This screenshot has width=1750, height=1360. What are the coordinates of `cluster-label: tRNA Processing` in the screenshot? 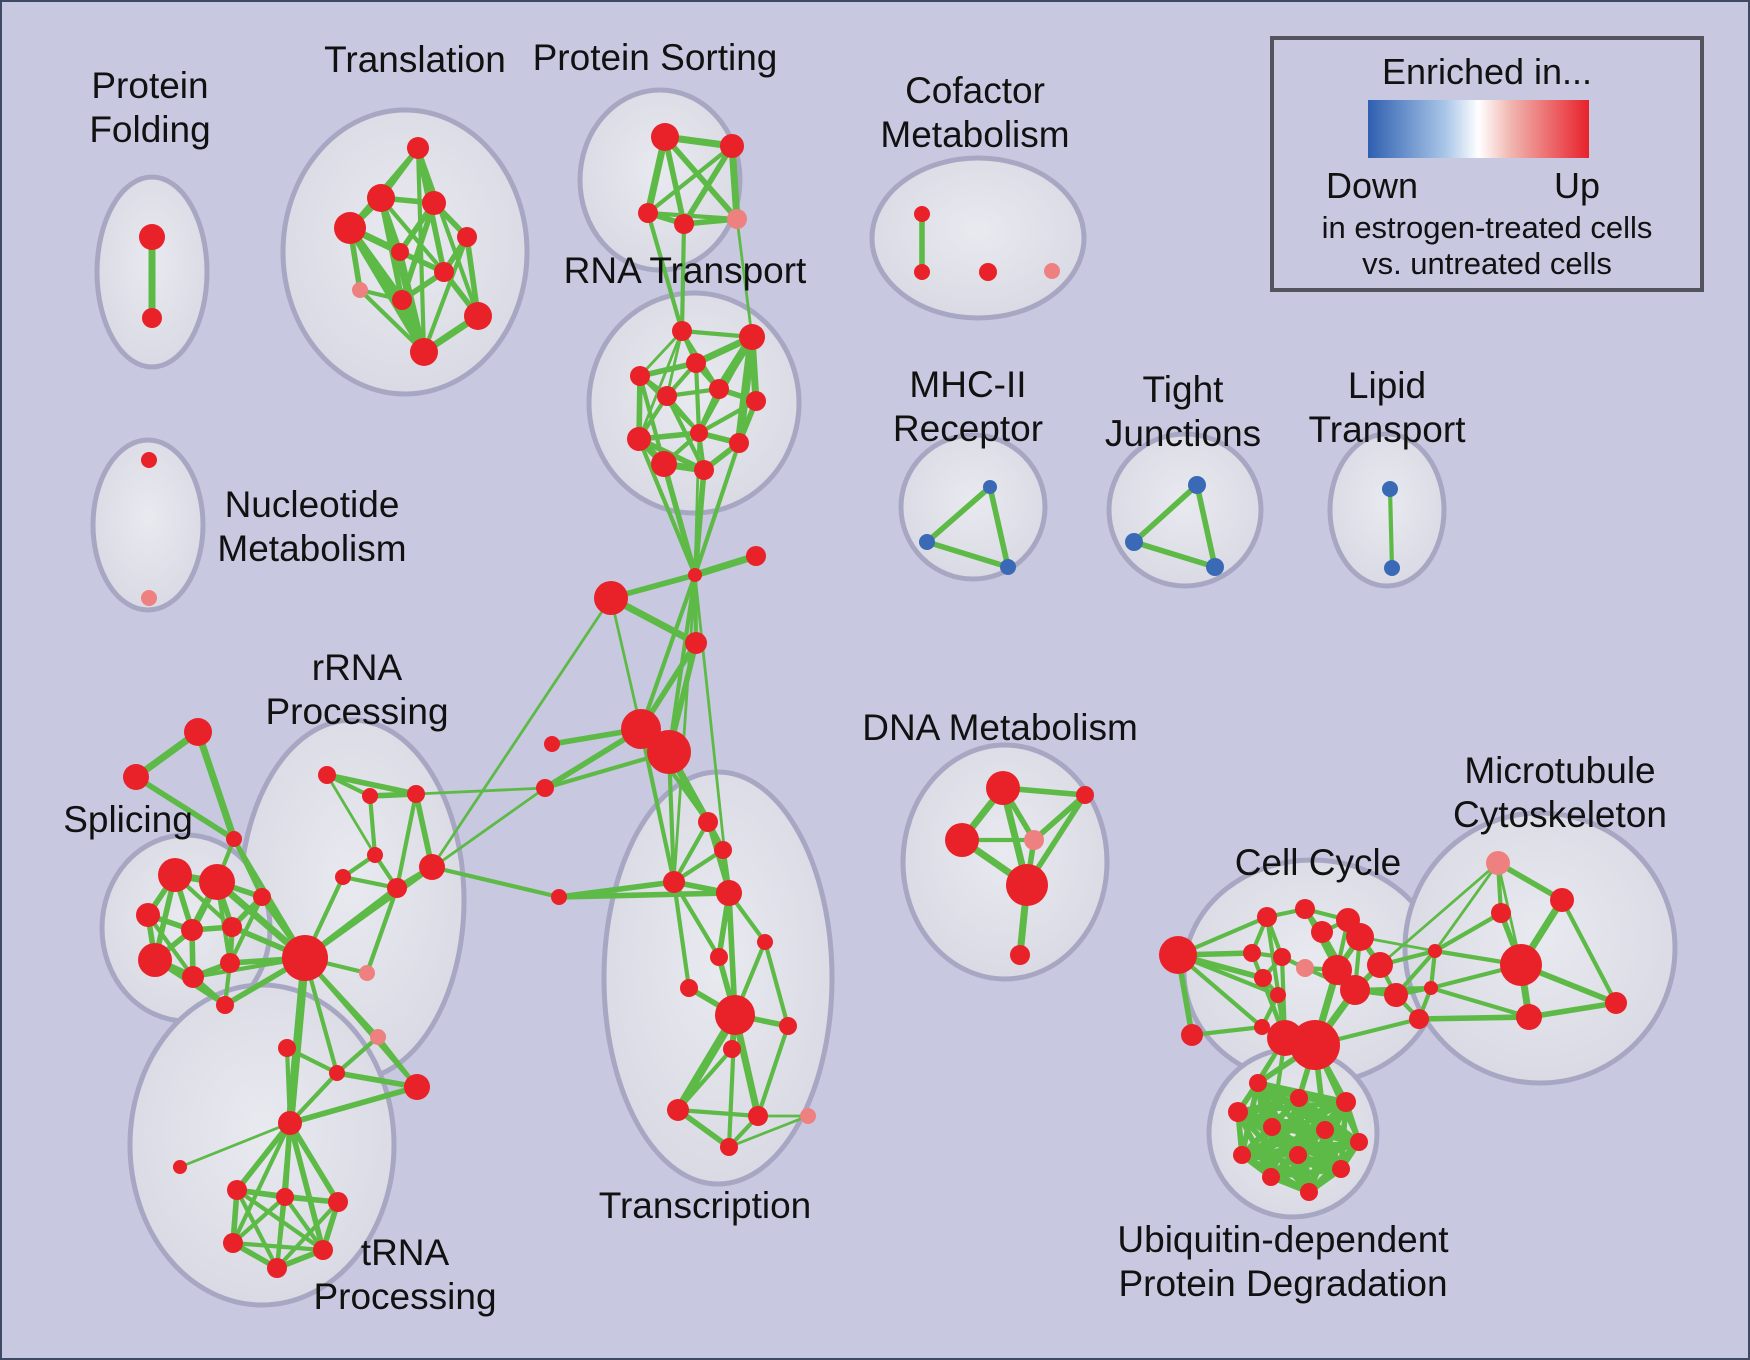 It's located at (404, 1274).